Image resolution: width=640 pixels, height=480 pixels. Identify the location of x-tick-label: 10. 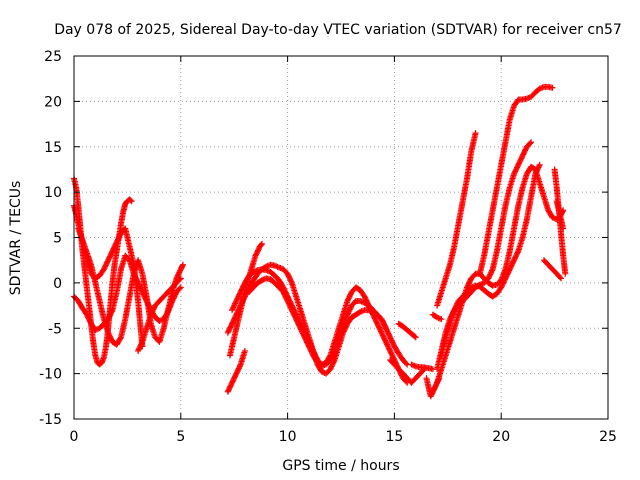
(288, 437).